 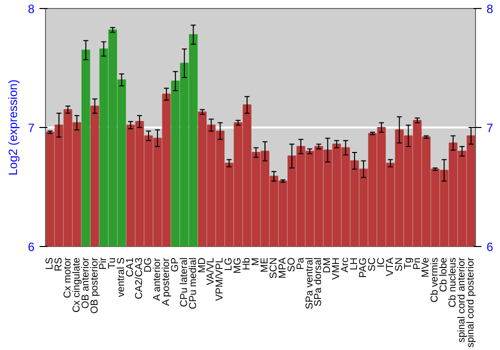 I want to click on y2-tick-label: 8, so click(x=490, y=9).